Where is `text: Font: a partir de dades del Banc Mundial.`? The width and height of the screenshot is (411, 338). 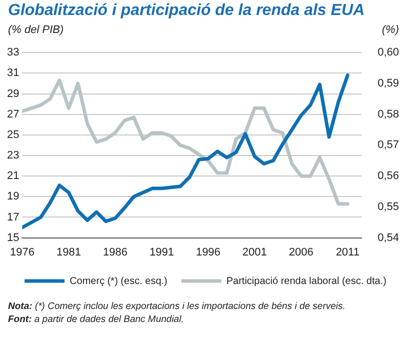
text: Font: a partir de dades del Banc Mundial. is located at coordinates (96, 319).